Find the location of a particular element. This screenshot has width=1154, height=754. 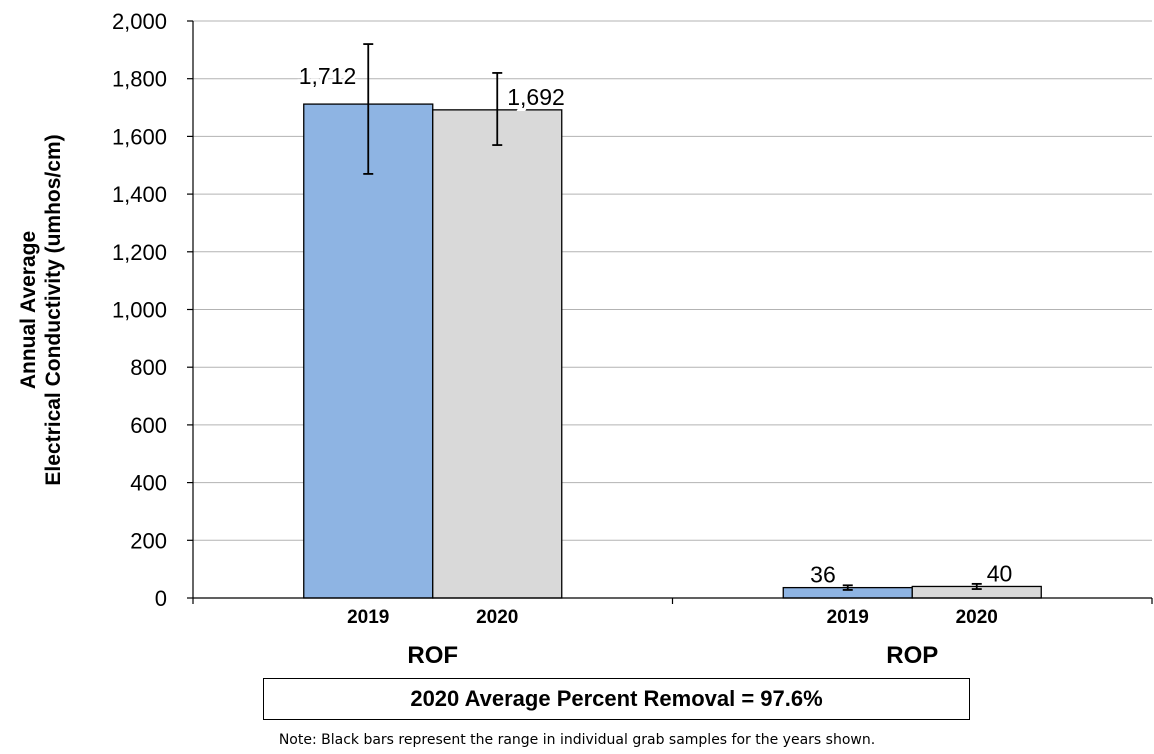

y-tick-label: 1,400 is located at coordinates (139, 194).